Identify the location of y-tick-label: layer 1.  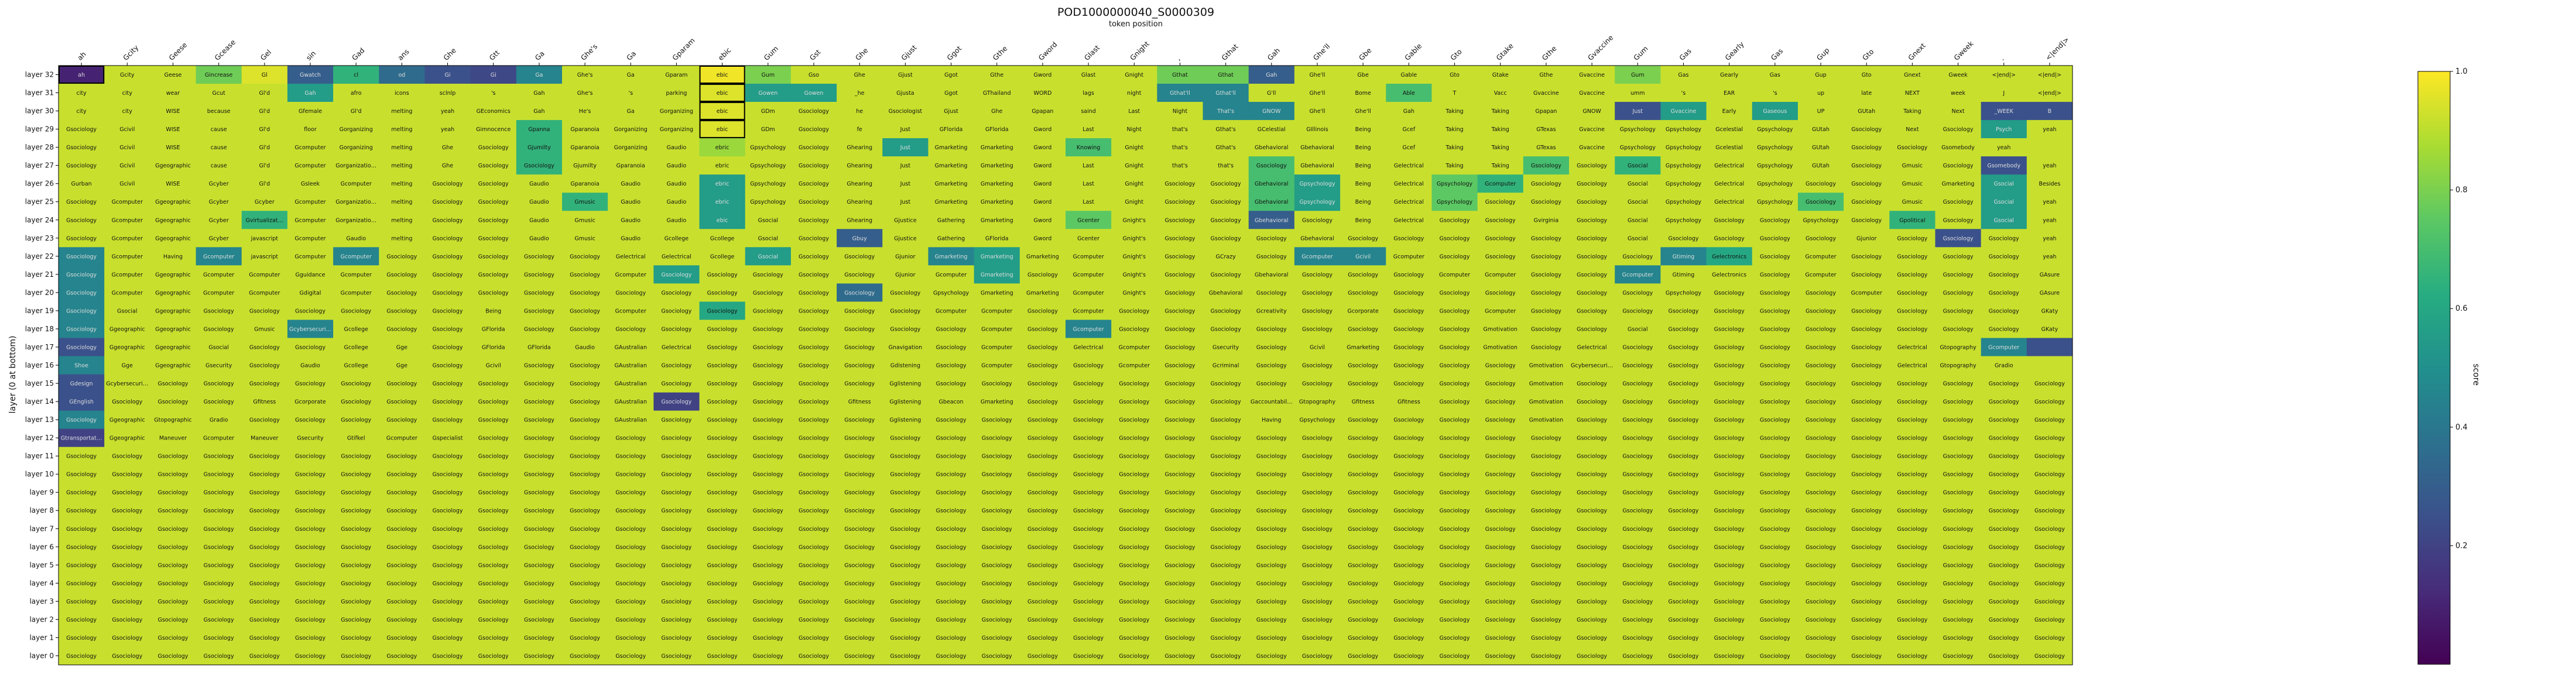
(41, 637).